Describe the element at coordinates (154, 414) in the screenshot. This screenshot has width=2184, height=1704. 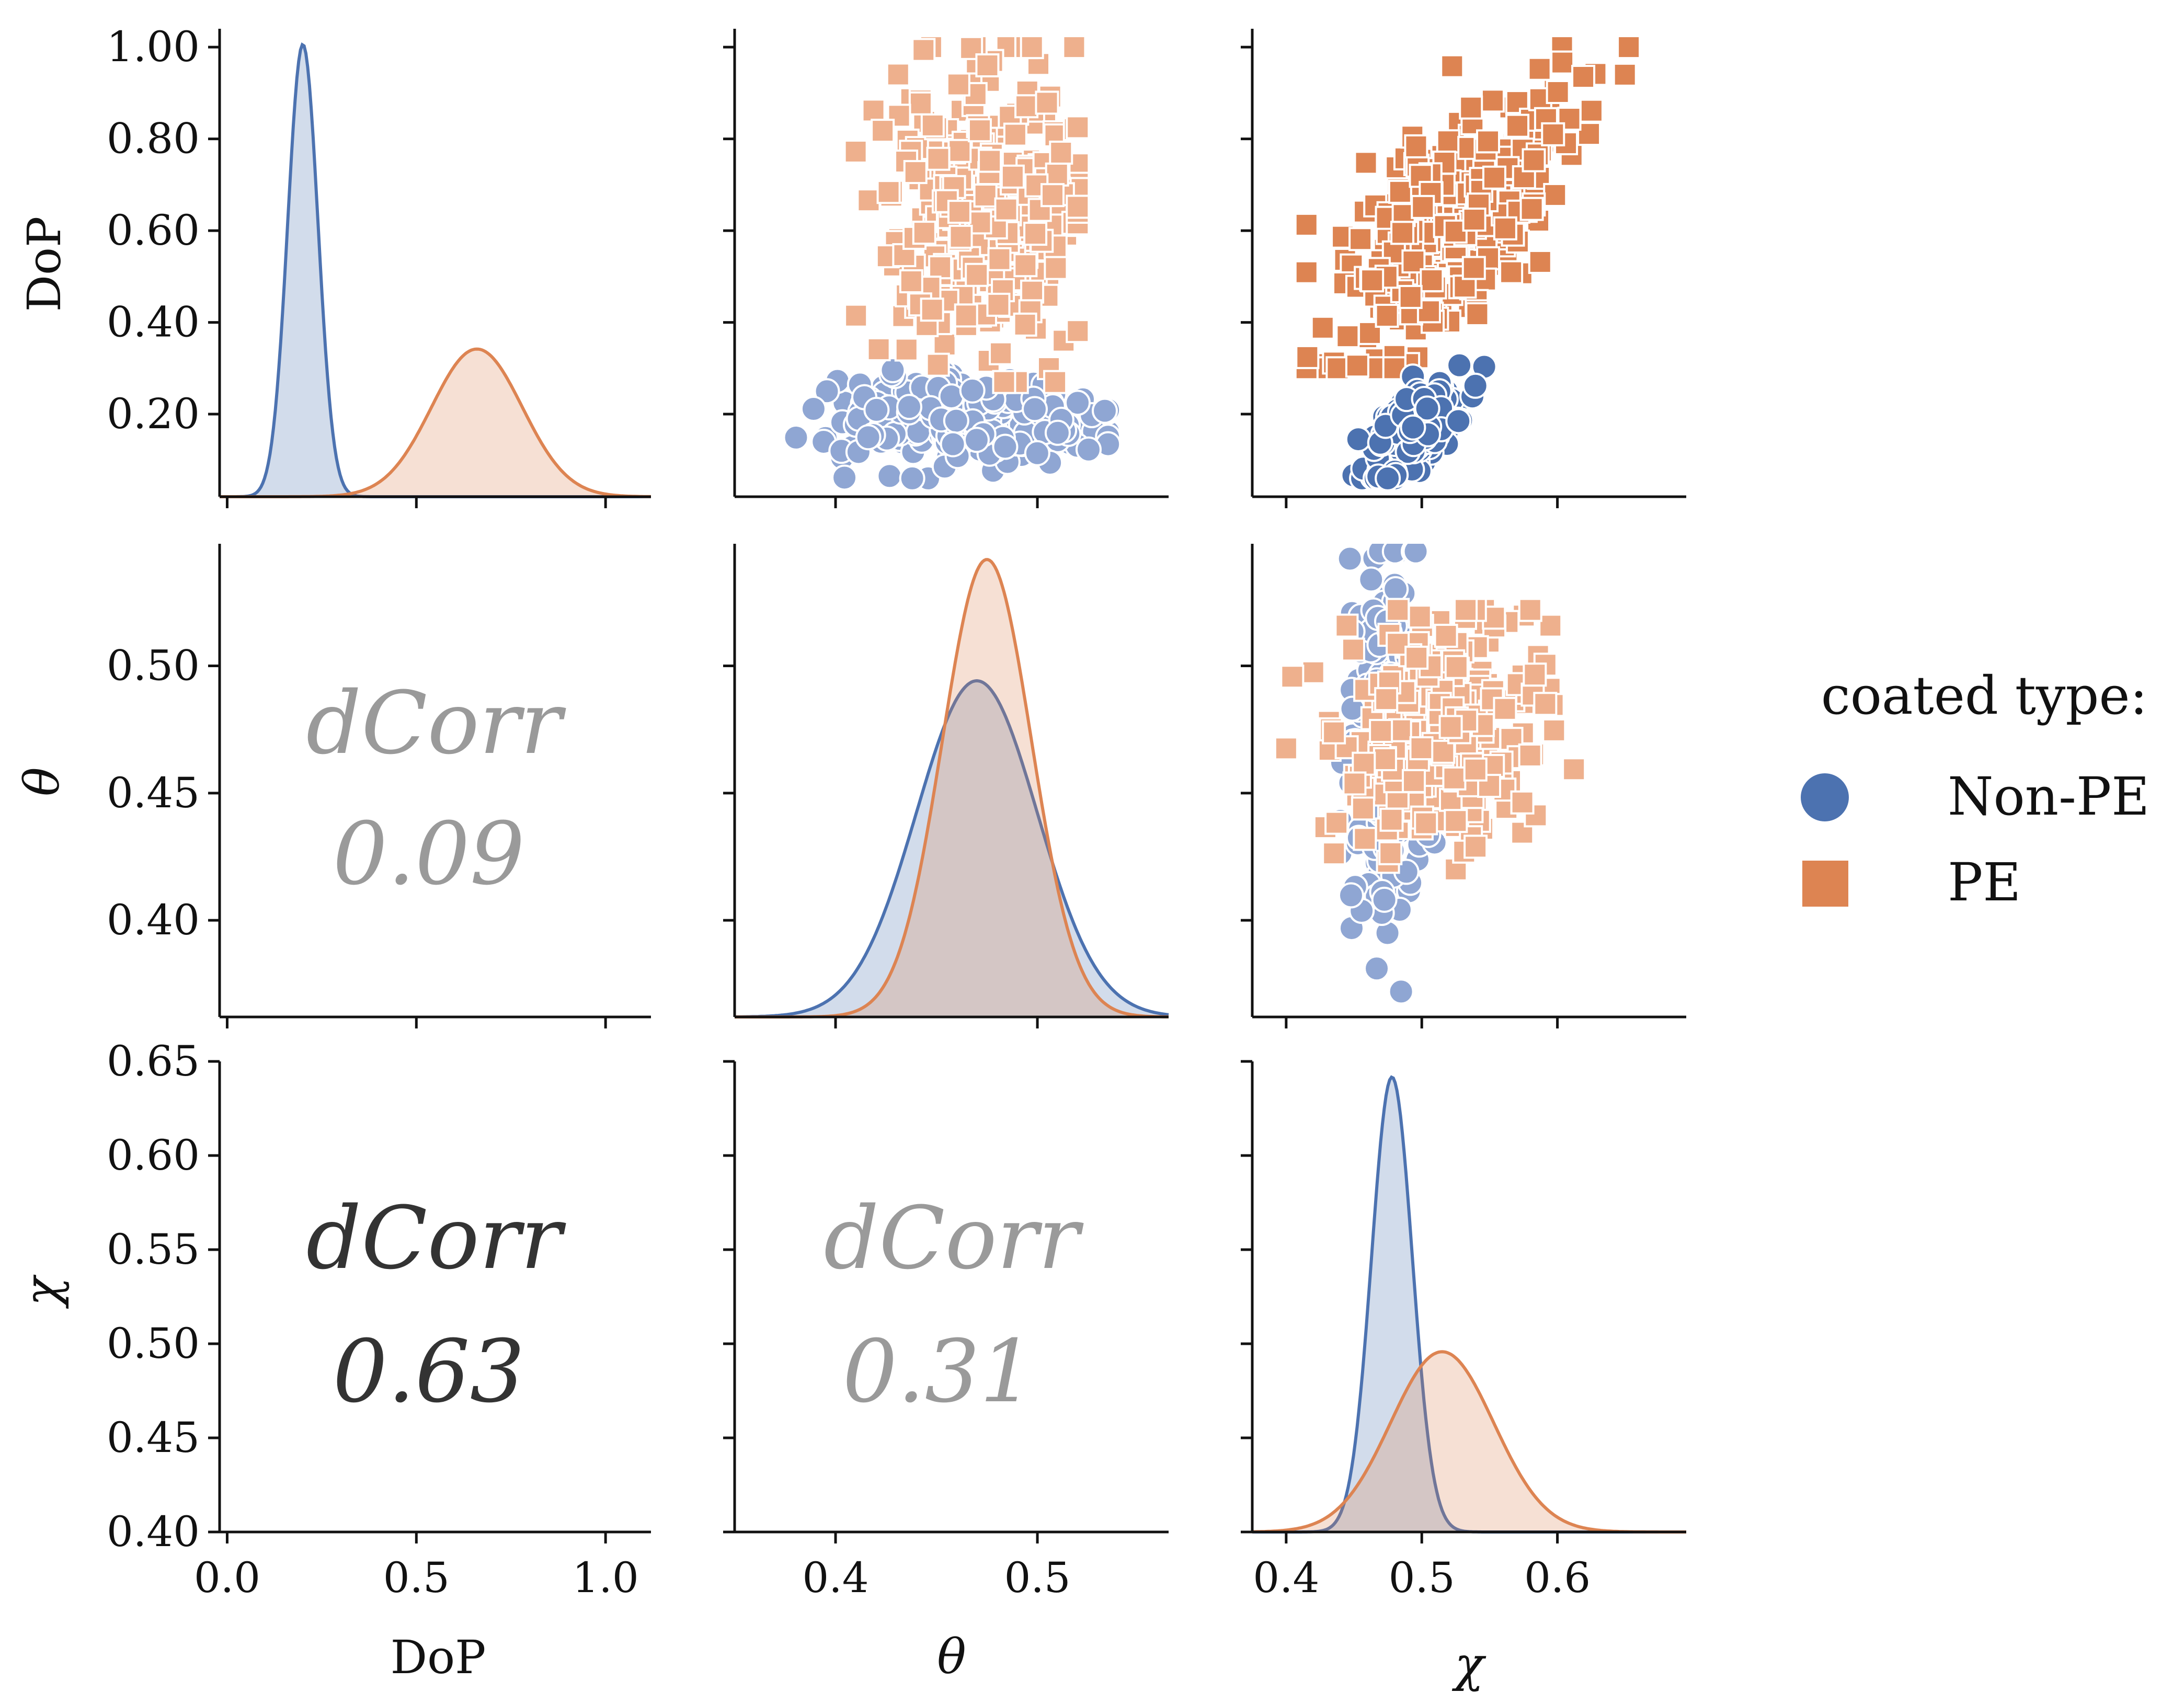
I see `y-tick-label: 0.20` at that location.